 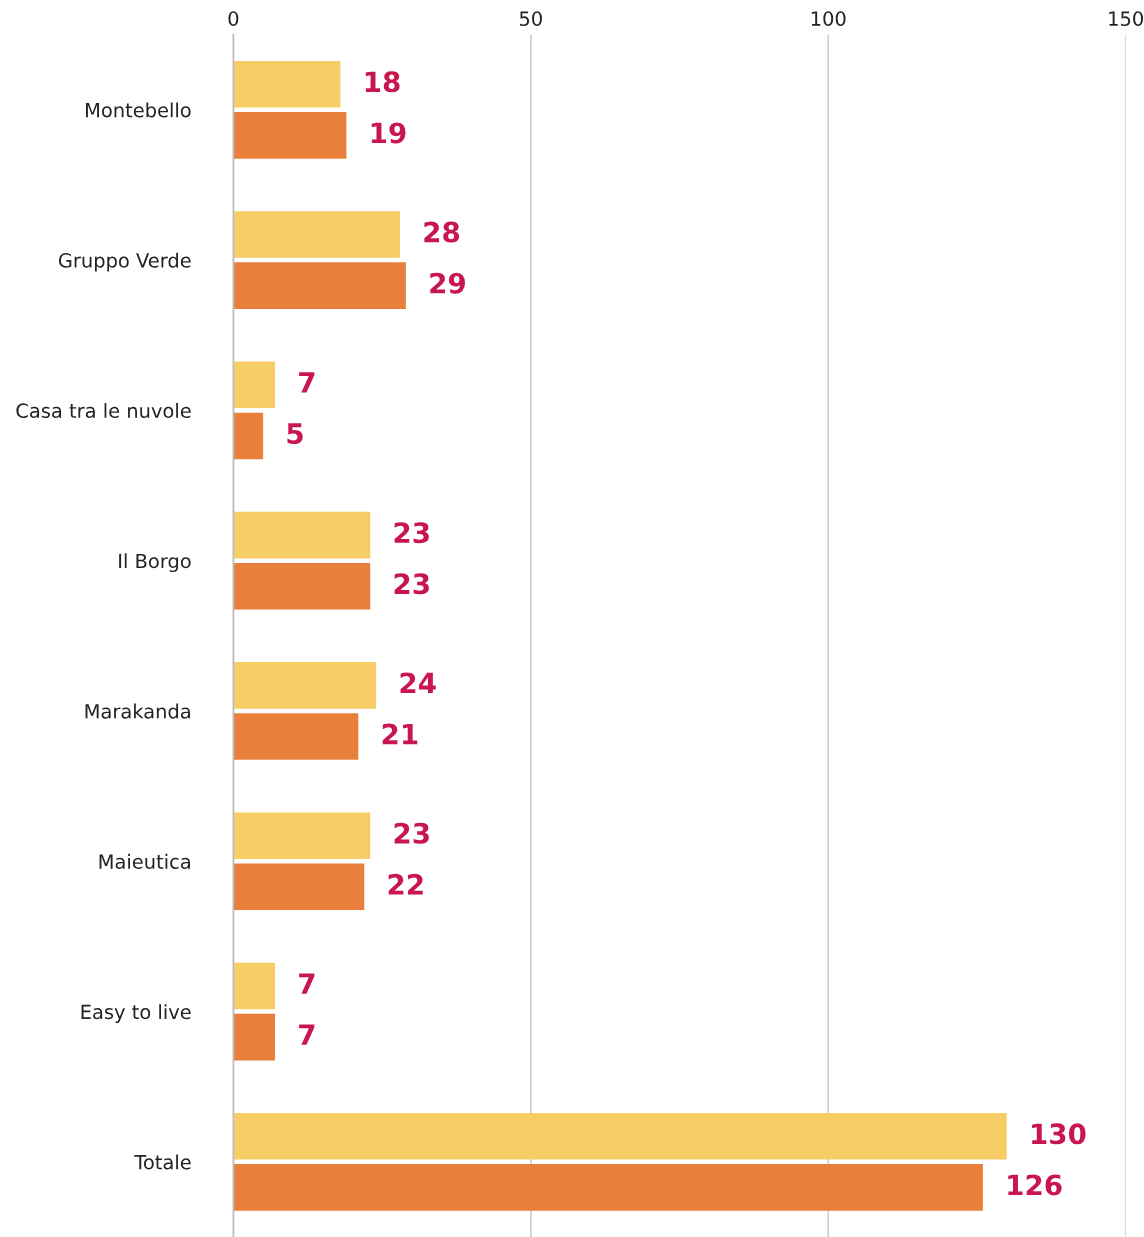 I want to click on y-tick-label: Maieutica, so click(x=144, y=861).